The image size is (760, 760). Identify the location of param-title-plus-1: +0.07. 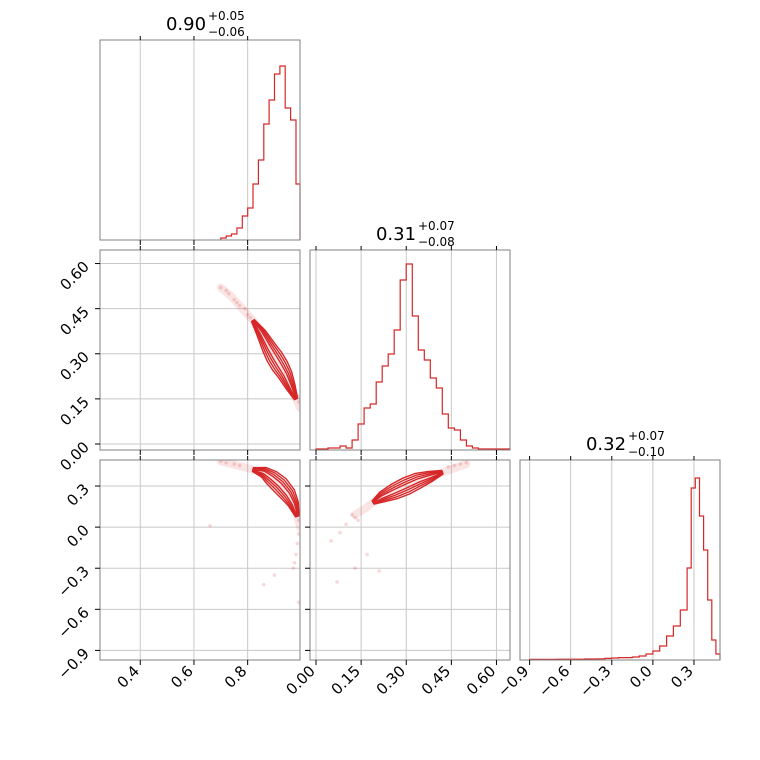
(436, 226).